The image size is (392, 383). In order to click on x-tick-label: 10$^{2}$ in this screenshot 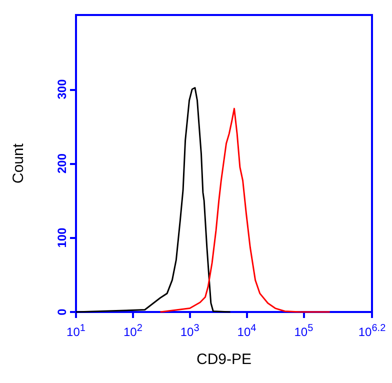, I will do `click(132, 330)`.